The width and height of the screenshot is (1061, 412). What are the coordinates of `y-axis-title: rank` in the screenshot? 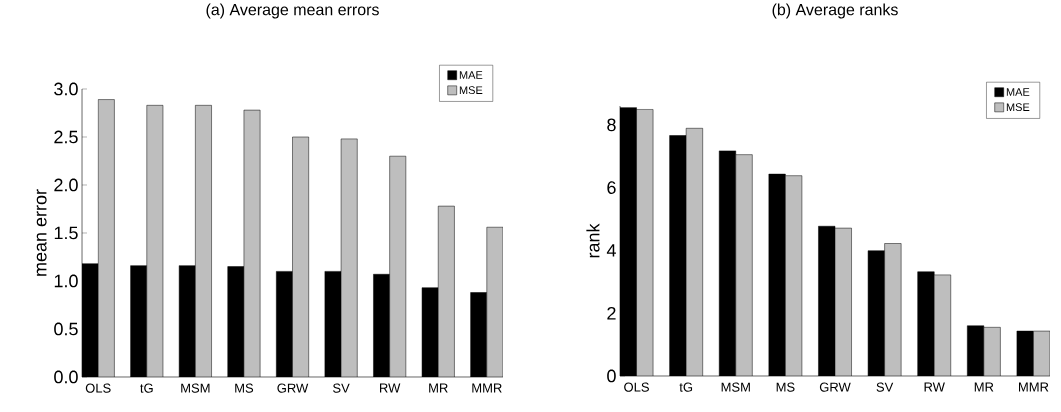 It's located at (593, 240).